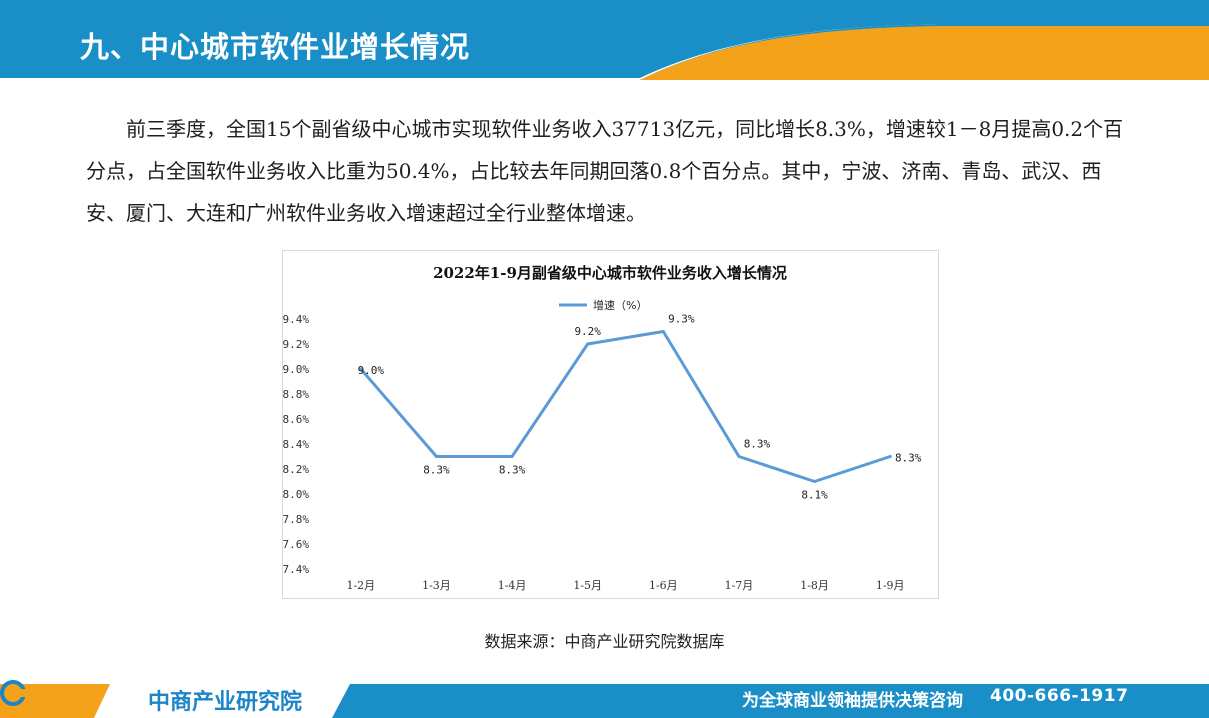  Describe the element at coordinates (436, 585) in the screenshot. I see `x-tick-label: 1-3月` at that location.